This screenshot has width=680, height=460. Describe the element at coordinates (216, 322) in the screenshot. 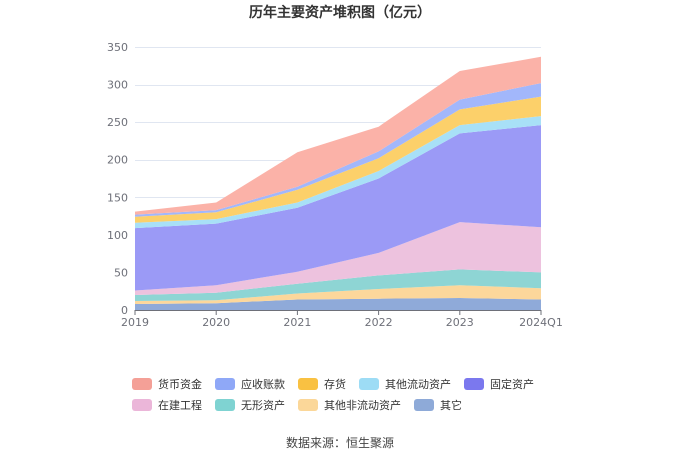

I see `x-tick-label: 2020` at that location.